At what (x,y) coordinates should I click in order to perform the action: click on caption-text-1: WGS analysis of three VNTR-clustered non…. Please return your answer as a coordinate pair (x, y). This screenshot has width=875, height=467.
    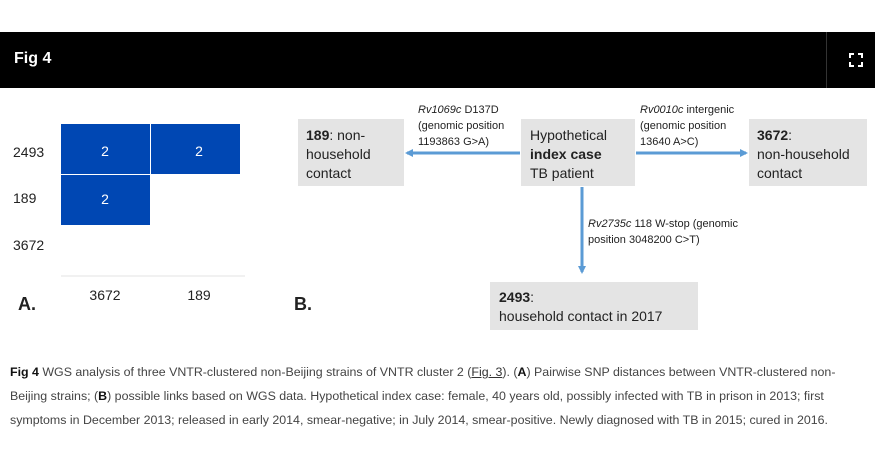
    Looking at the image, I should click on (255, 372).